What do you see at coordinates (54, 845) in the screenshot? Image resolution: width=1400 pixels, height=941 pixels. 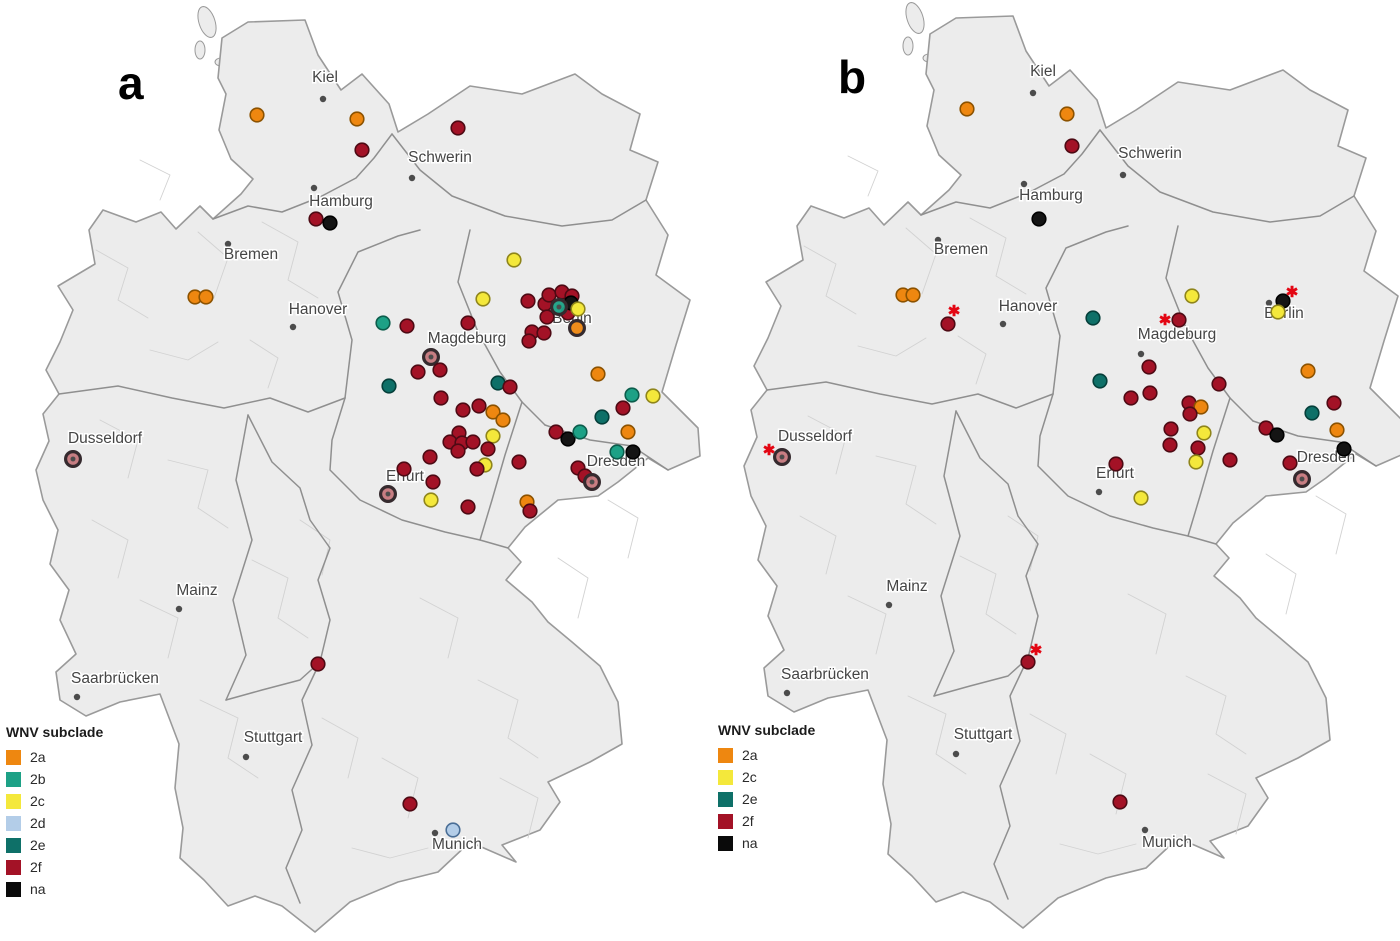 I see `legend-item-2e: 2e` at bounding box center [54, 845].